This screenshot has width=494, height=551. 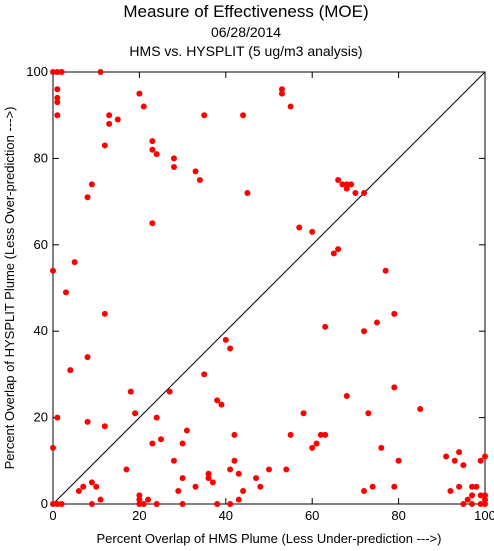 I want to click on chart-subtitle: HMS vs. HYSPLIT (5 ug/m3 analysis), so click(x=245, y=51).